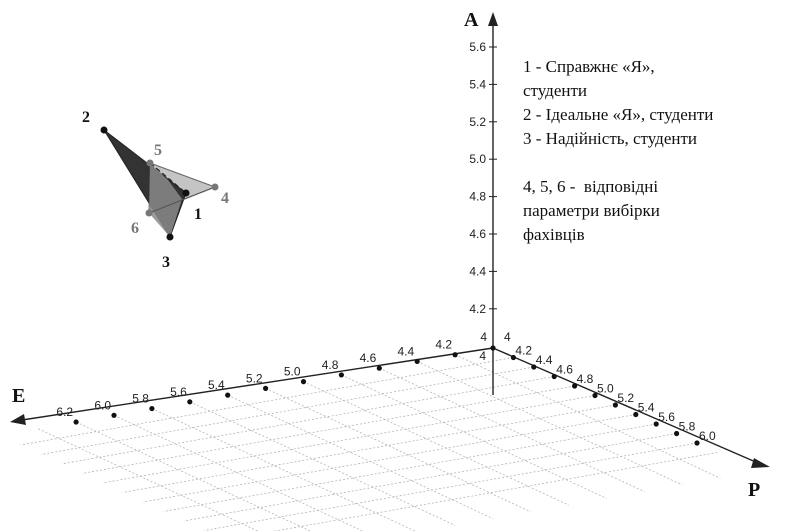  What do you see at coordinates (477, 309) in the screenshot?
I see `axis-a-tick-label: 4.2` at bounding box center [477, 309].